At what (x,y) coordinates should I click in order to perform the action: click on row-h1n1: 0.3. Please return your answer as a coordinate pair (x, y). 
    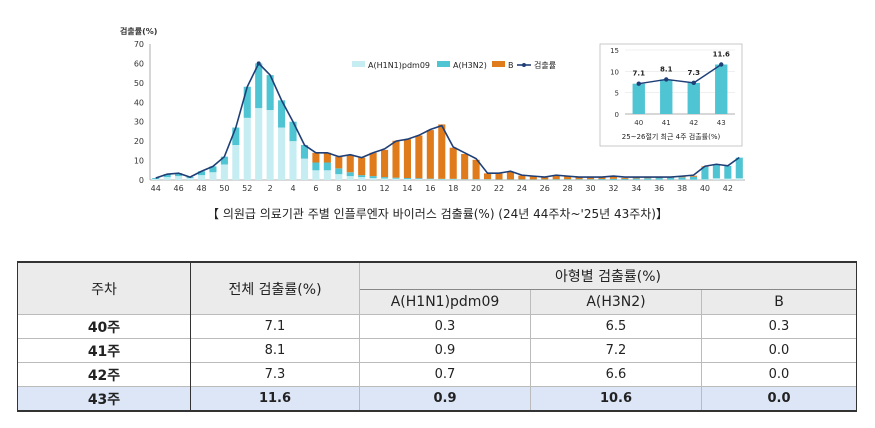
    Looking at the image, I should click on (445, 326).